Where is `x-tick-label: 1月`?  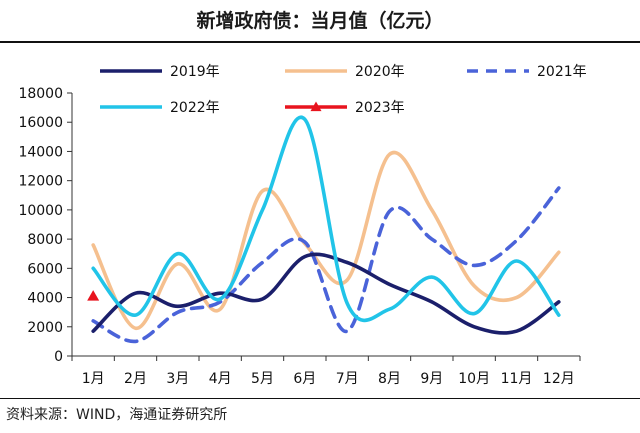 x-tick-label: 1月 is located at coordinates (93, 379).